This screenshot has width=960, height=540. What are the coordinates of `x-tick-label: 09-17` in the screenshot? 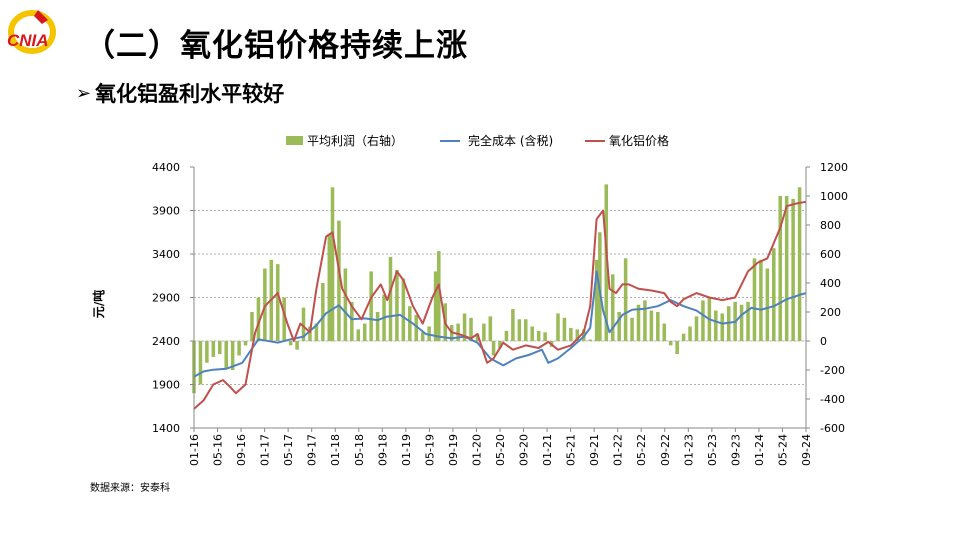 It's located at (312, 450).